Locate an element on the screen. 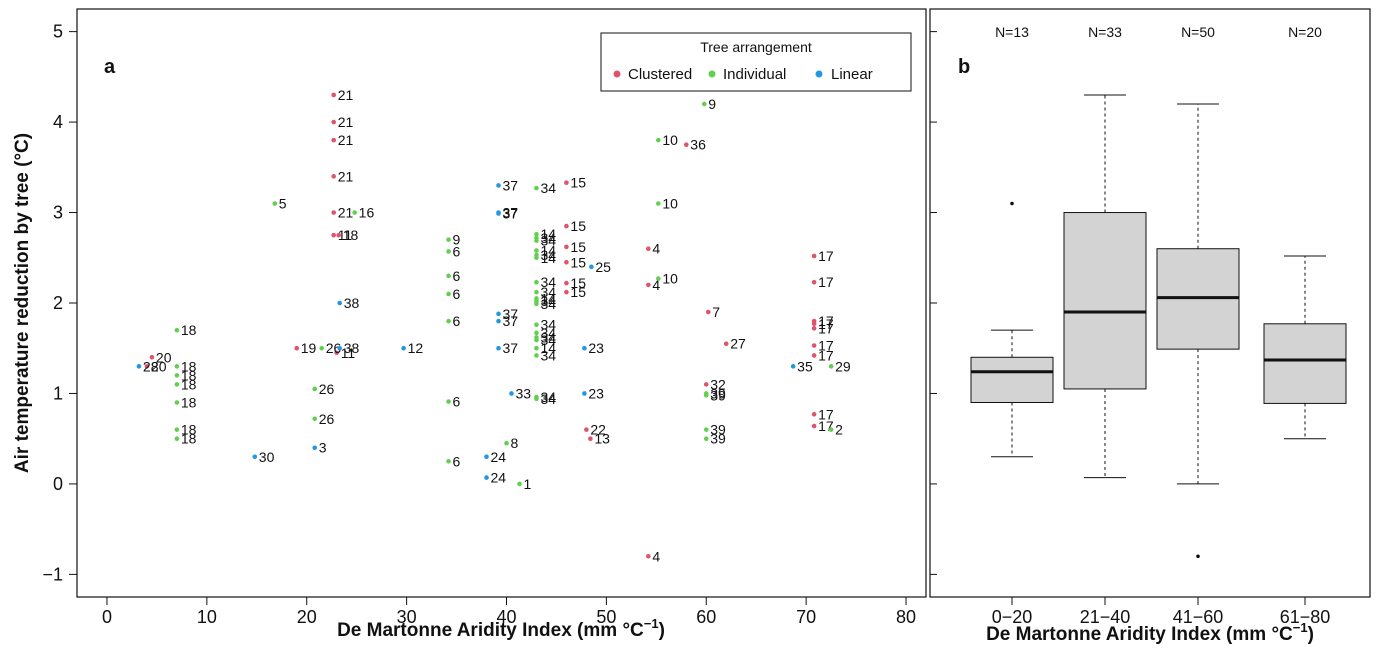 Image resolution: width=1379 pixels, height=648 pixels. point-label: 36 is located at coordinates (698, 145).